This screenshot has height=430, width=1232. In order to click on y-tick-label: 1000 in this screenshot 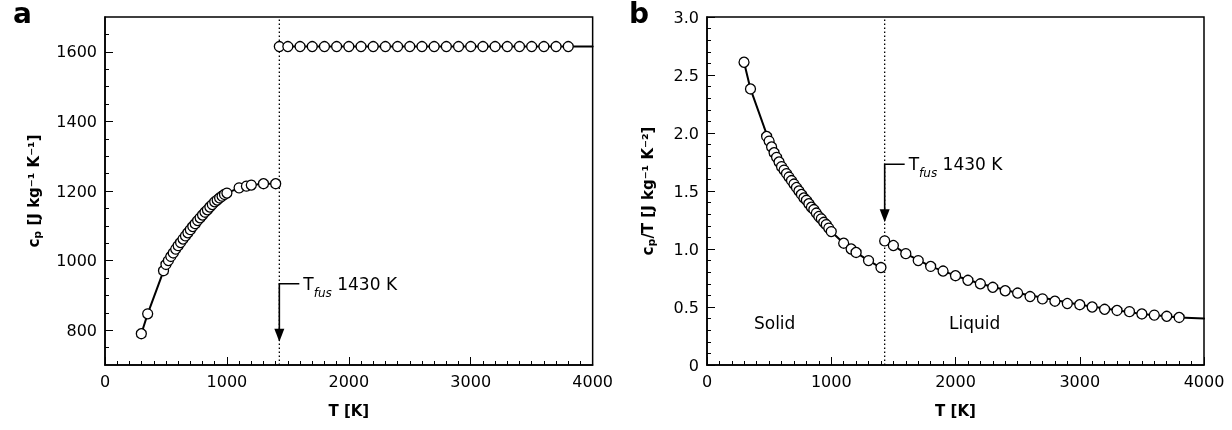, I will do `click(76, 261)`.